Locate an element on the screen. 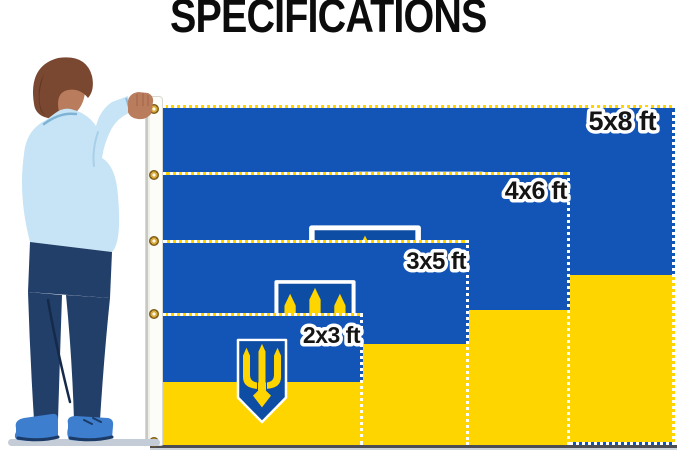 The width and height of the screenshot is (679, 451). flag-size-label: 4x6 ft is located at coordinates (536, 191).